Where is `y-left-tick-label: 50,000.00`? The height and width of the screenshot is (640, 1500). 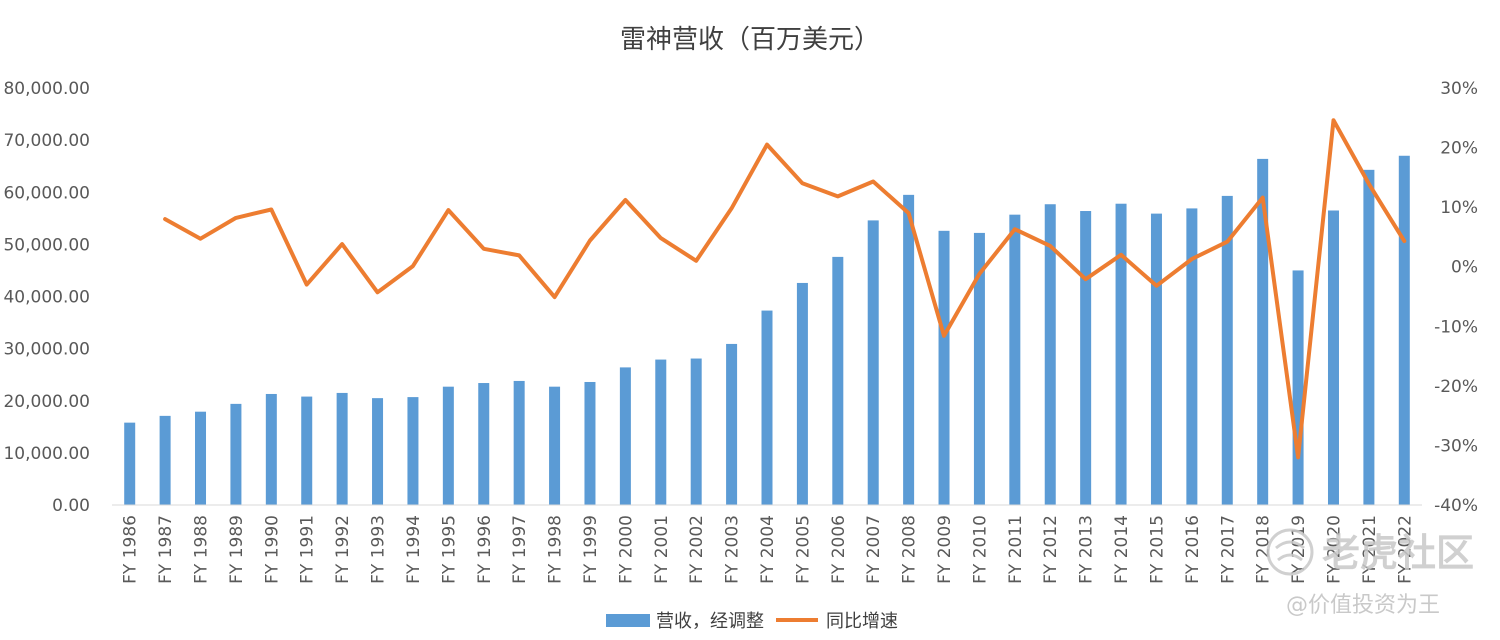
y-left-tick-label: 50,000.00 is located at coordinates (46, 245).